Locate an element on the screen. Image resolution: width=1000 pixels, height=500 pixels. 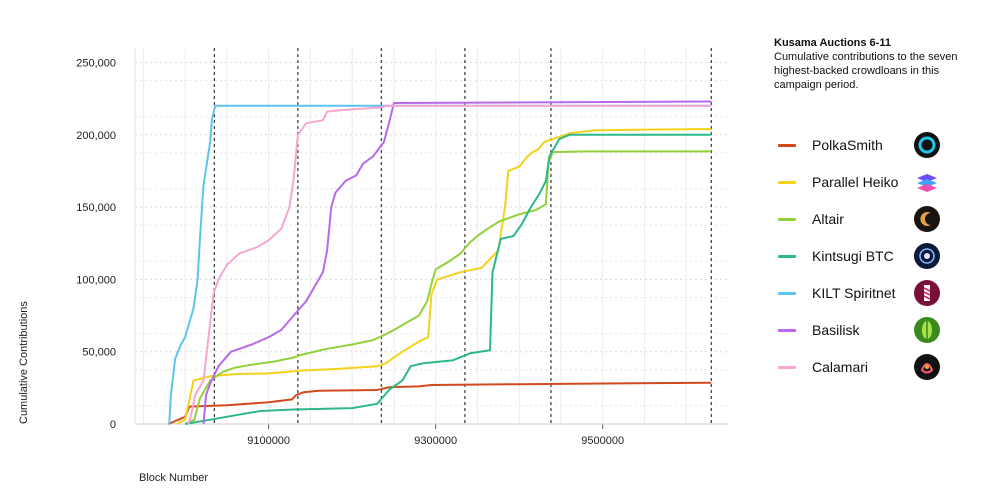
x-tick-label: 9300000 is located at coordinates (435, 441).